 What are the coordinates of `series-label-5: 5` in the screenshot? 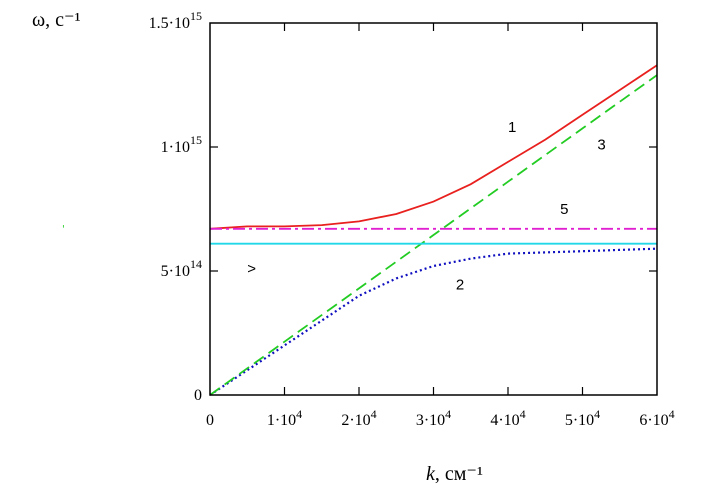 It's located at (564, 209).